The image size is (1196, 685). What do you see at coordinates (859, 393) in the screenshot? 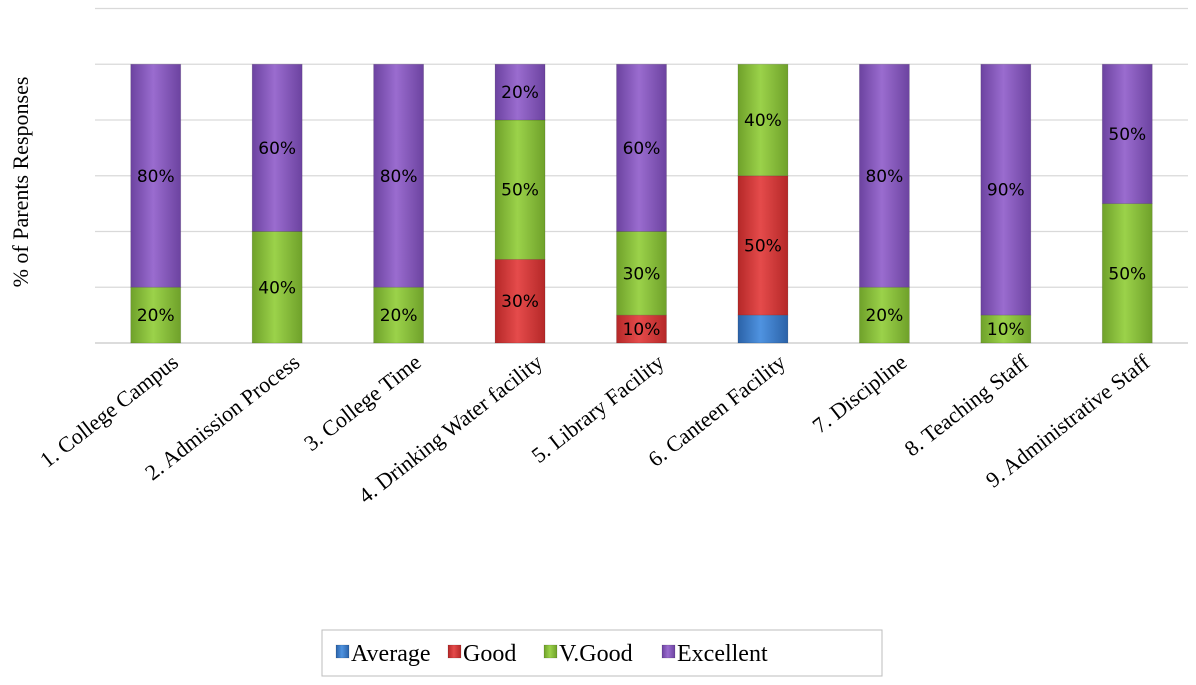
I see `x-tick-label: 7. Discipline` at bounding box center [859, 393].